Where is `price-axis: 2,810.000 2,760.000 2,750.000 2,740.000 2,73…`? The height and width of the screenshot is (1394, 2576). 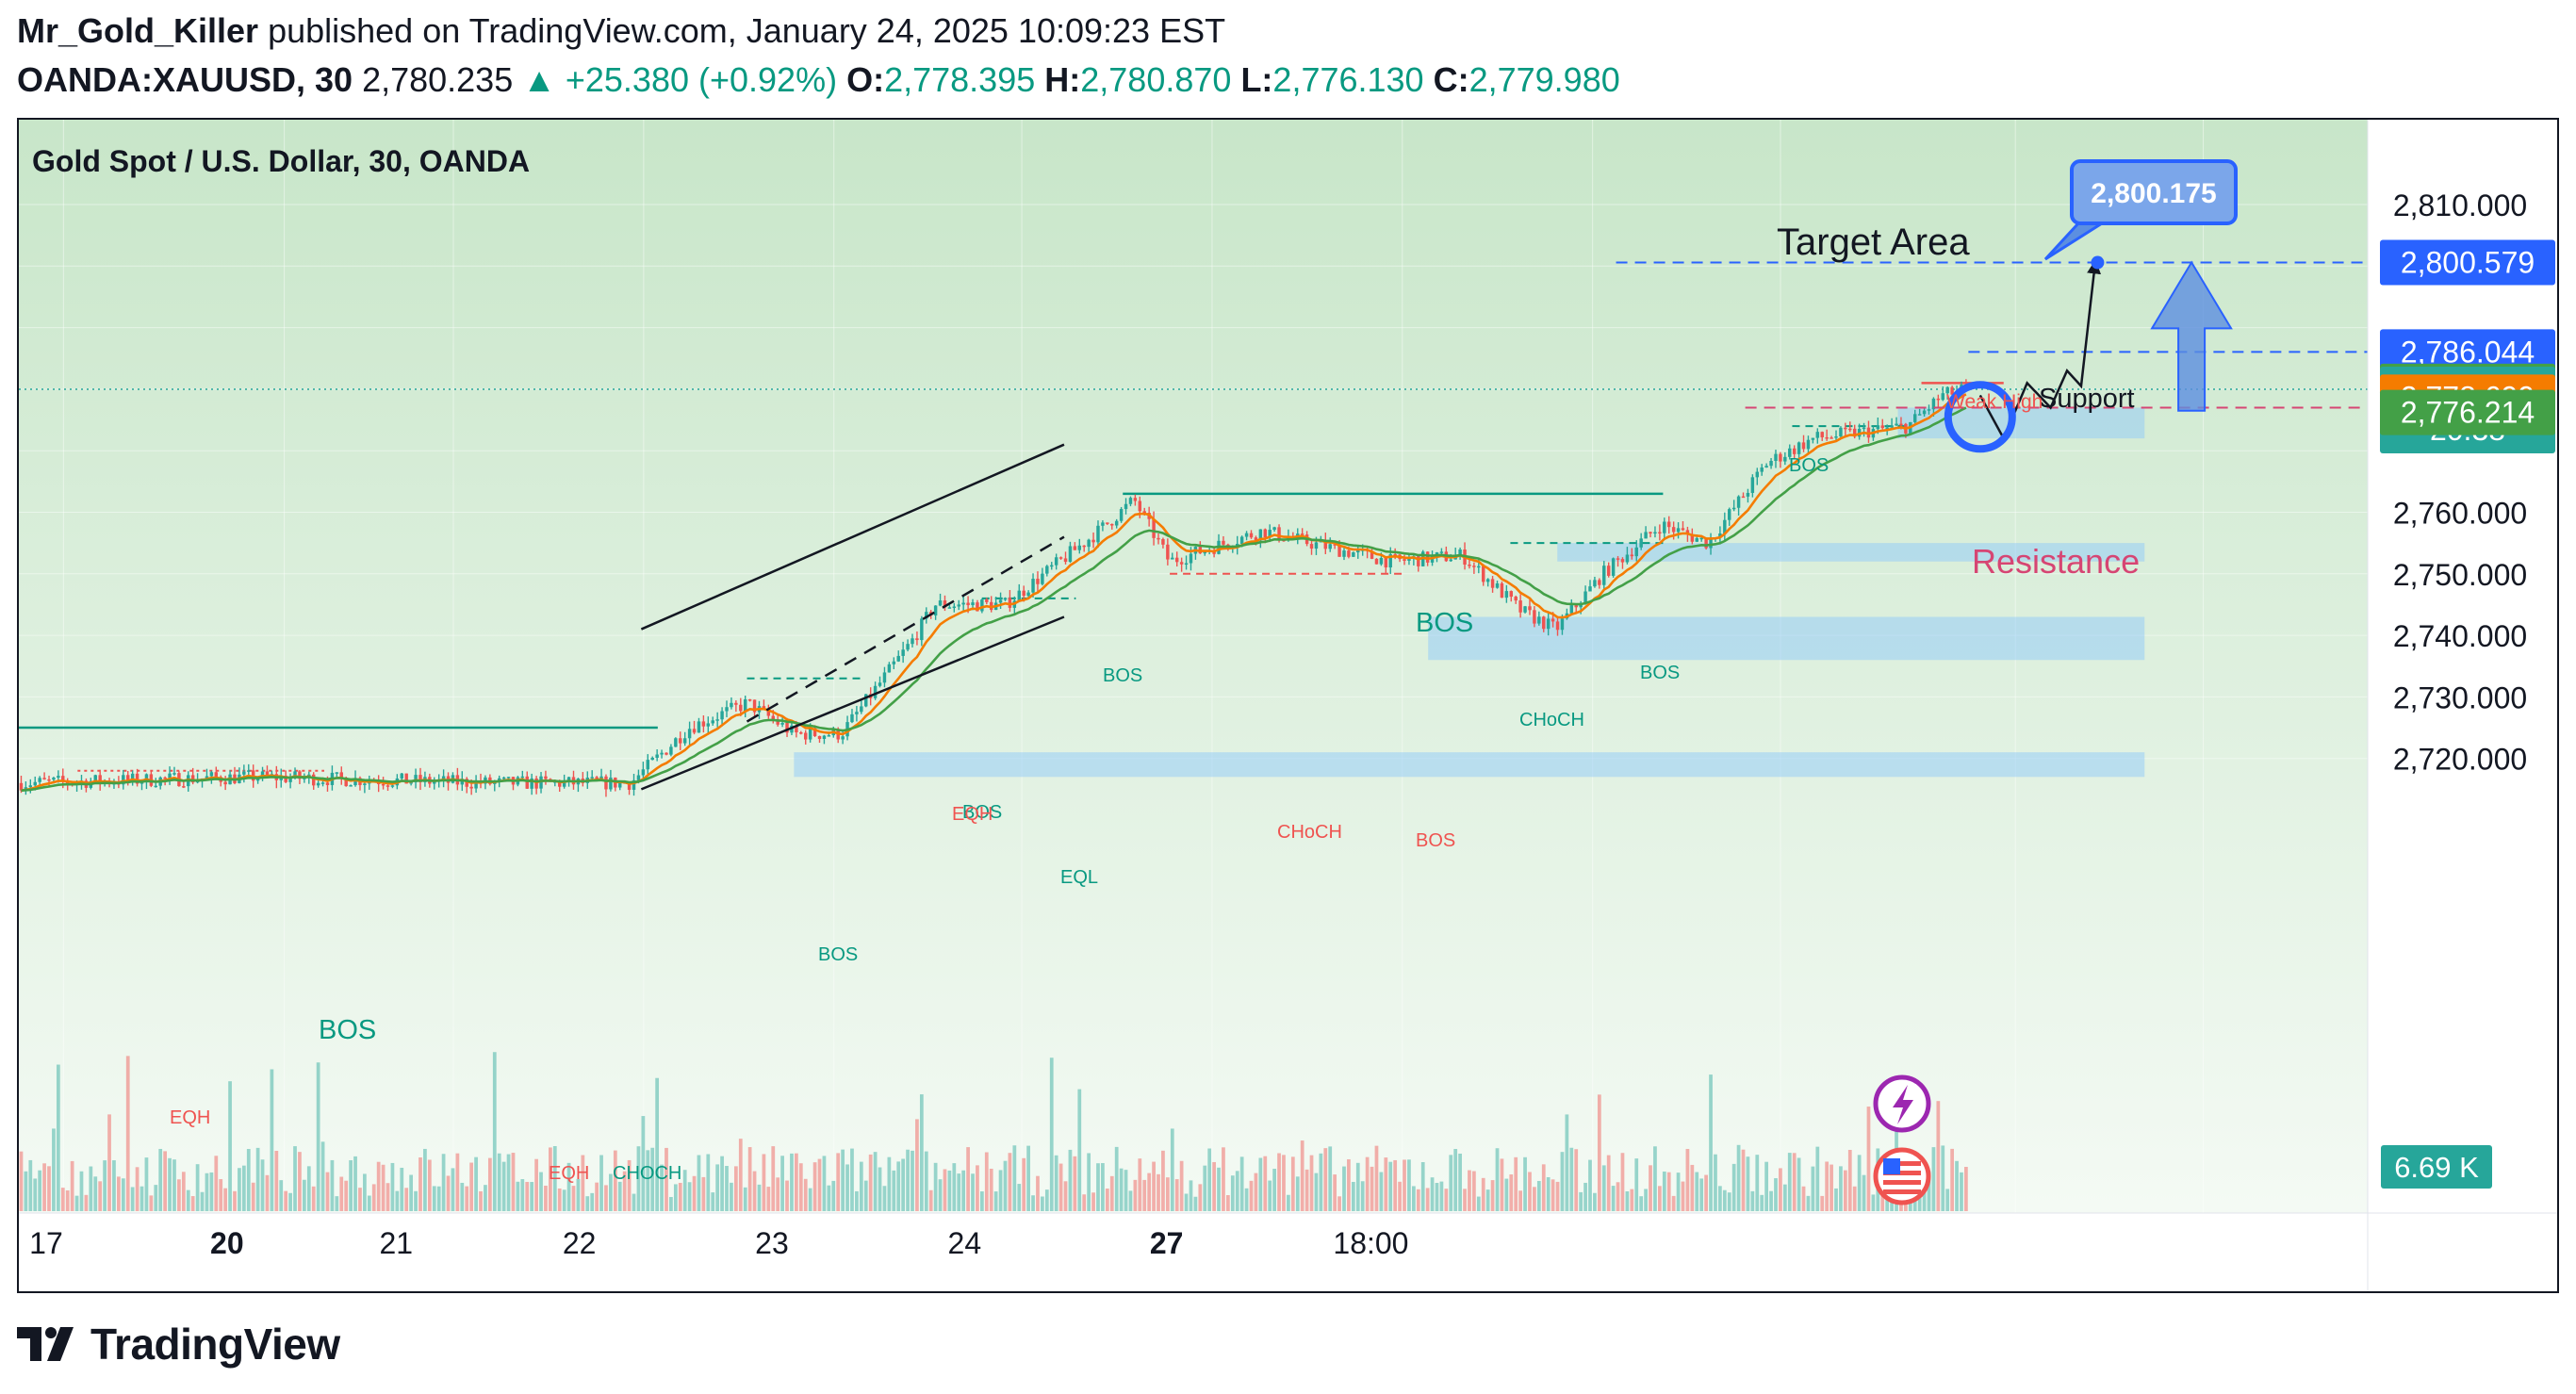
price-axis: 2,810.000 2,760.000 2,750.000 2,740.000 2,73… is located at coordinates (2460, 483).